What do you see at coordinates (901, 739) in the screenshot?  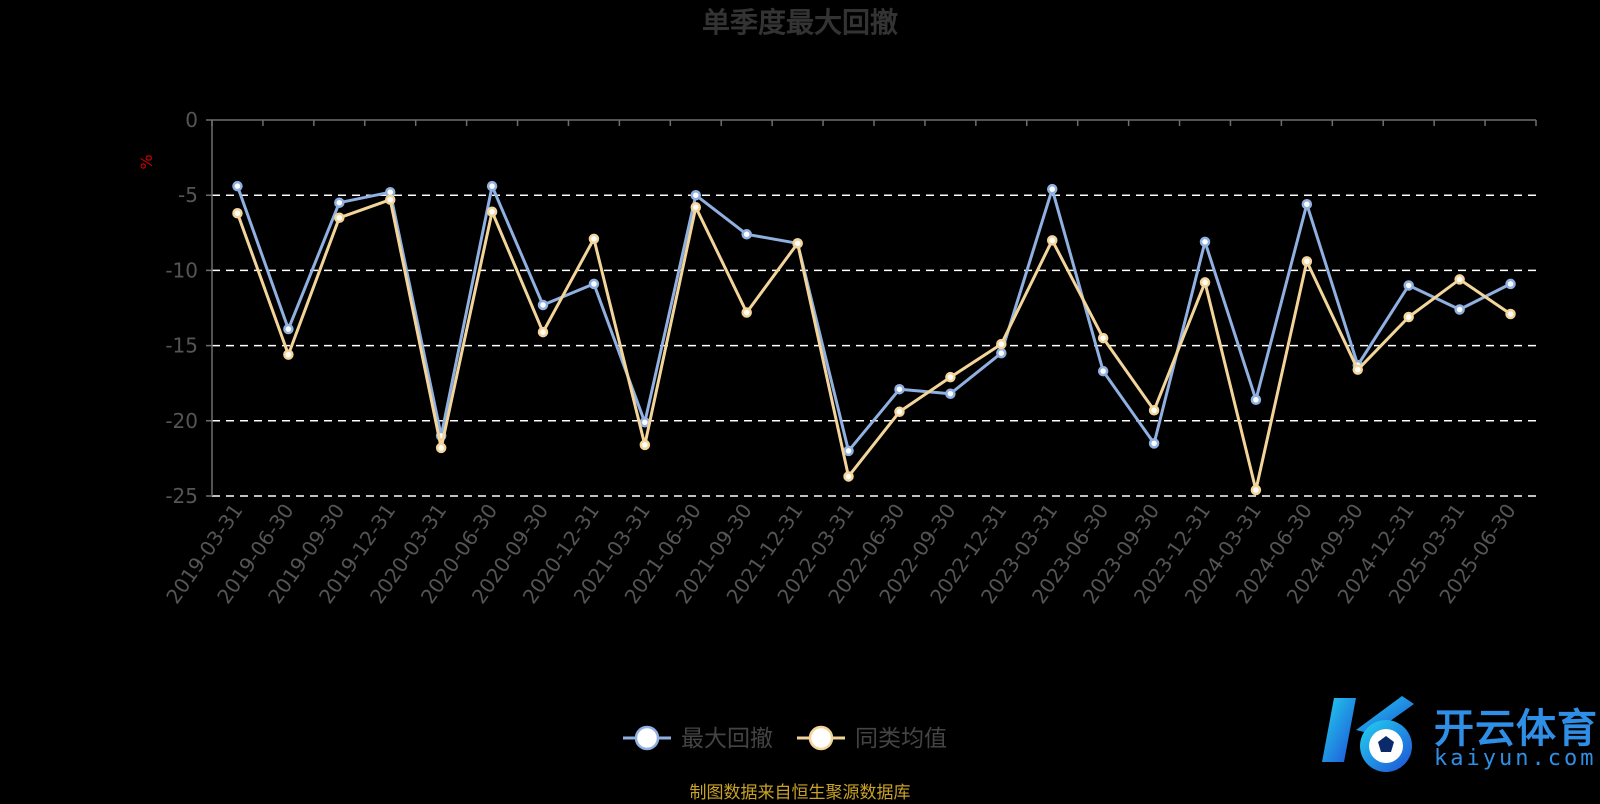 I see `legend-label: 同类均值` at bounding box center [901, 739].